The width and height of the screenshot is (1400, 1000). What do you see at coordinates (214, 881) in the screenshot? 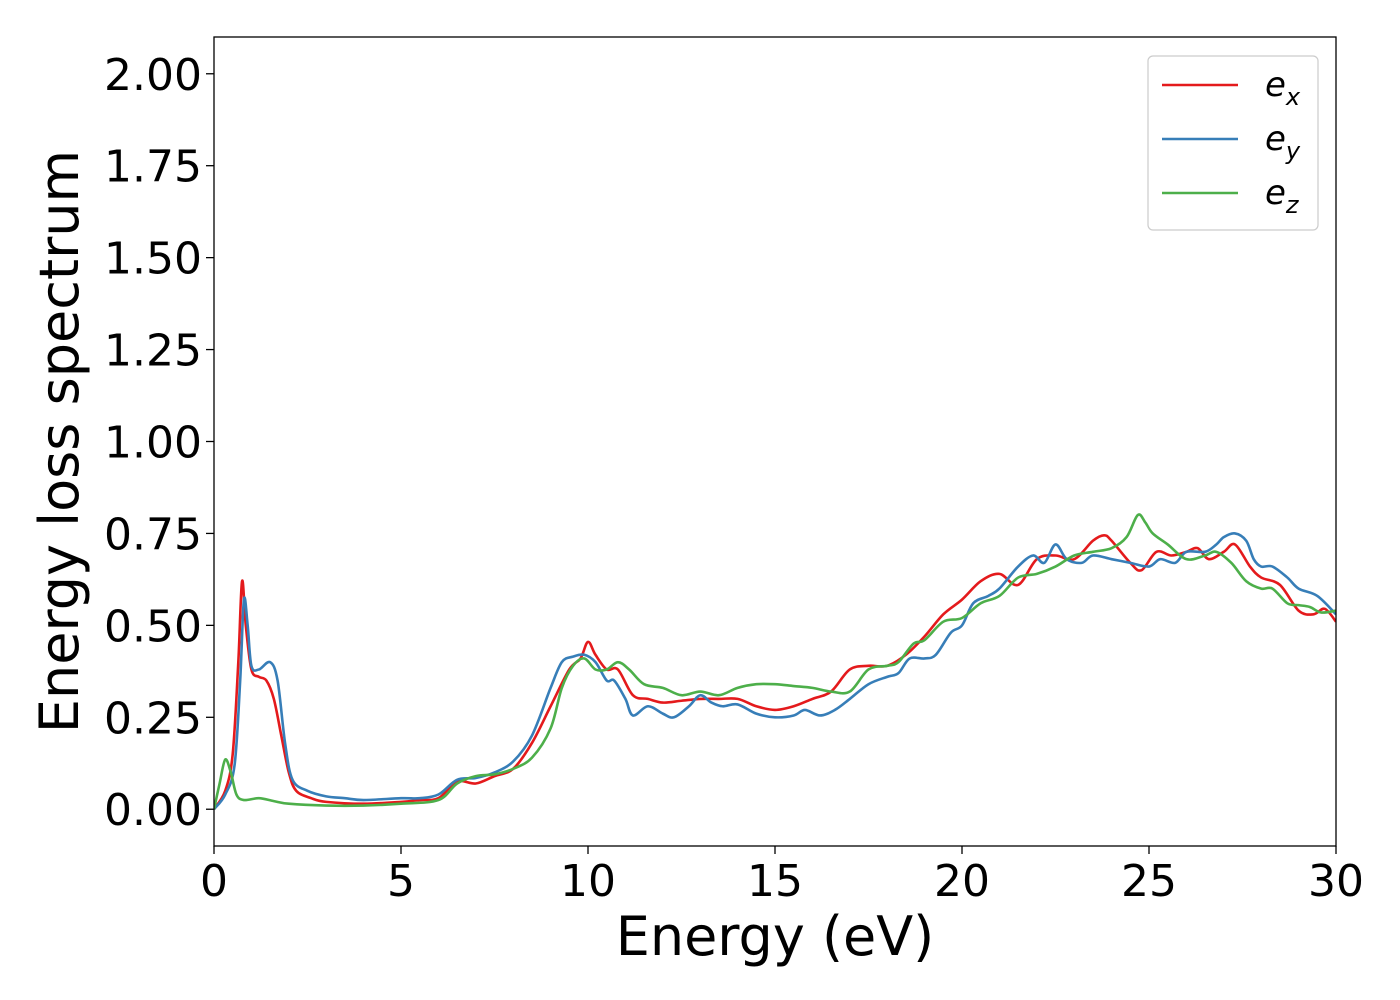
I see `x-tick-label: 0` at bounding box center [214, 881].